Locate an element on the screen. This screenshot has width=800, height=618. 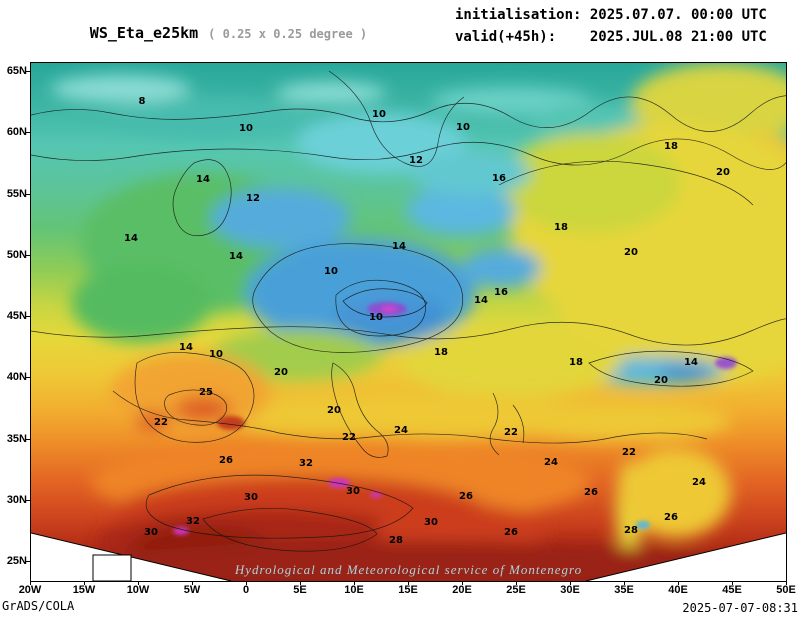
y-axis-tick-label: 25N is located at coordinates (16, 561).